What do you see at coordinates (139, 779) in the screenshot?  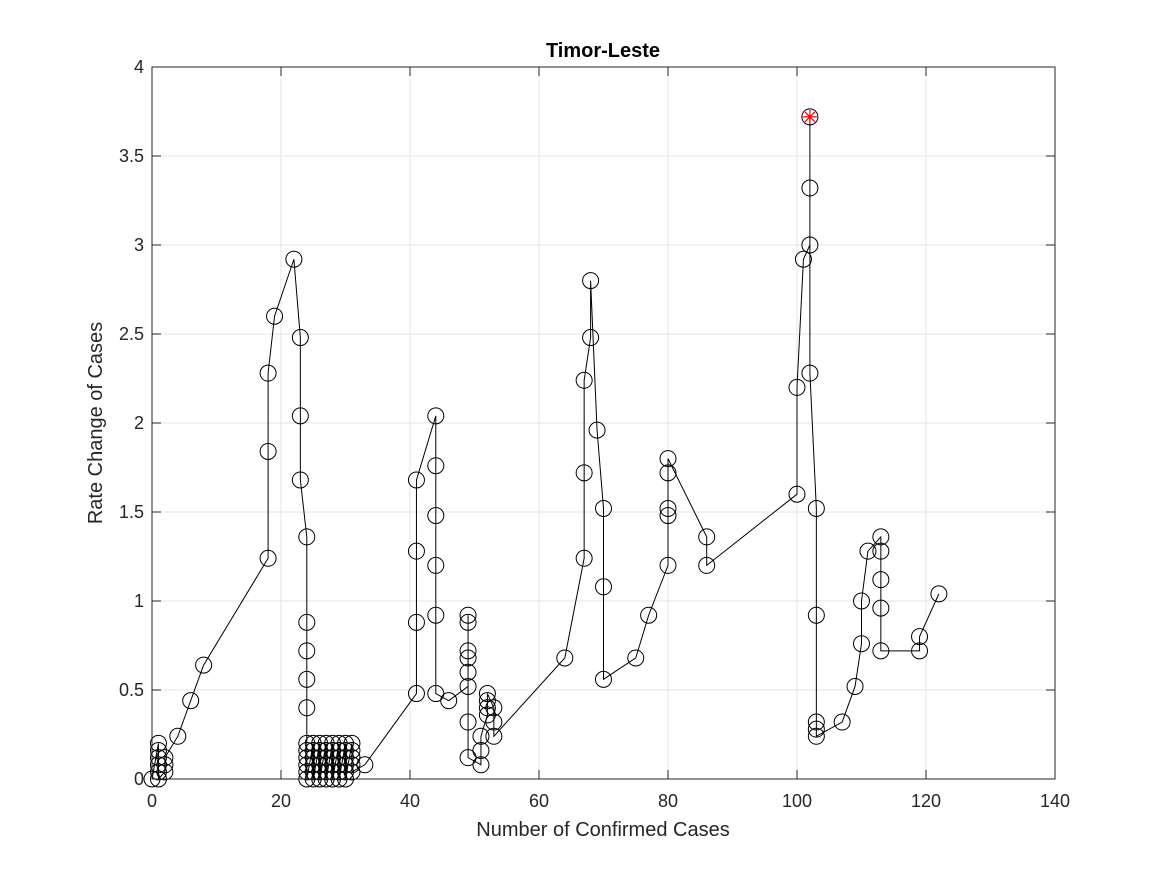 I see `y-tick-label: 0` at bounding box center [139, 779].